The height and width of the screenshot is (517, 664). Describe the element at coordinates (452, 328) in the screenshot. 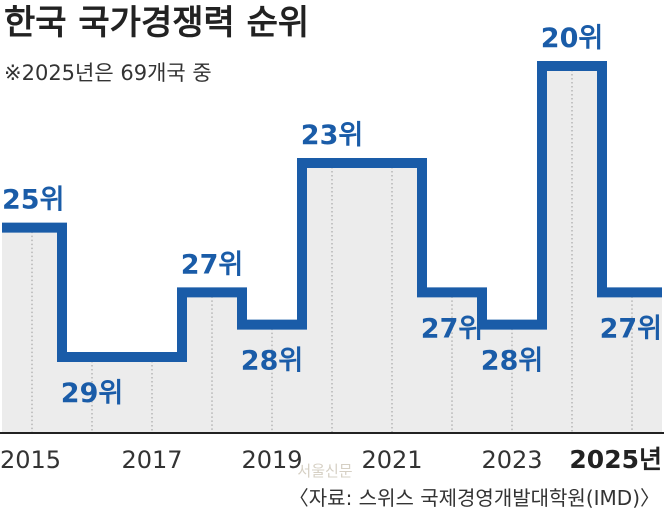

I see `rank-label-2022: 27위` at that location.